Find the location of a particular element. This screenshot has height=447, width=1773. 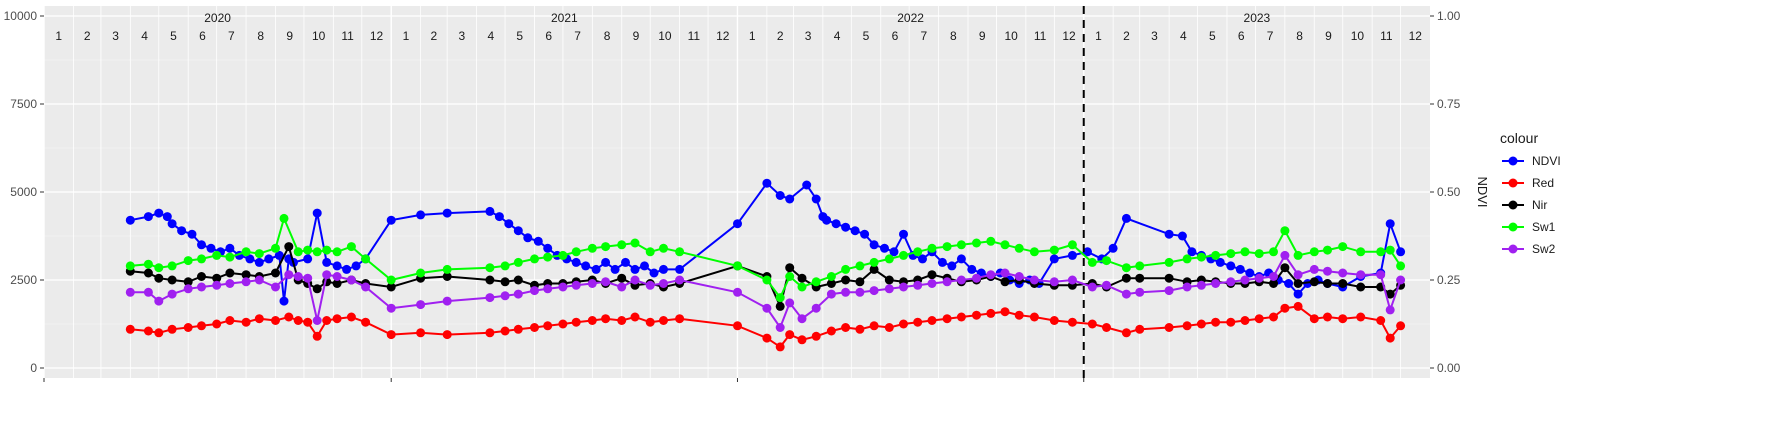

legend-label: NDVI is located at coordinates (1546, 161).